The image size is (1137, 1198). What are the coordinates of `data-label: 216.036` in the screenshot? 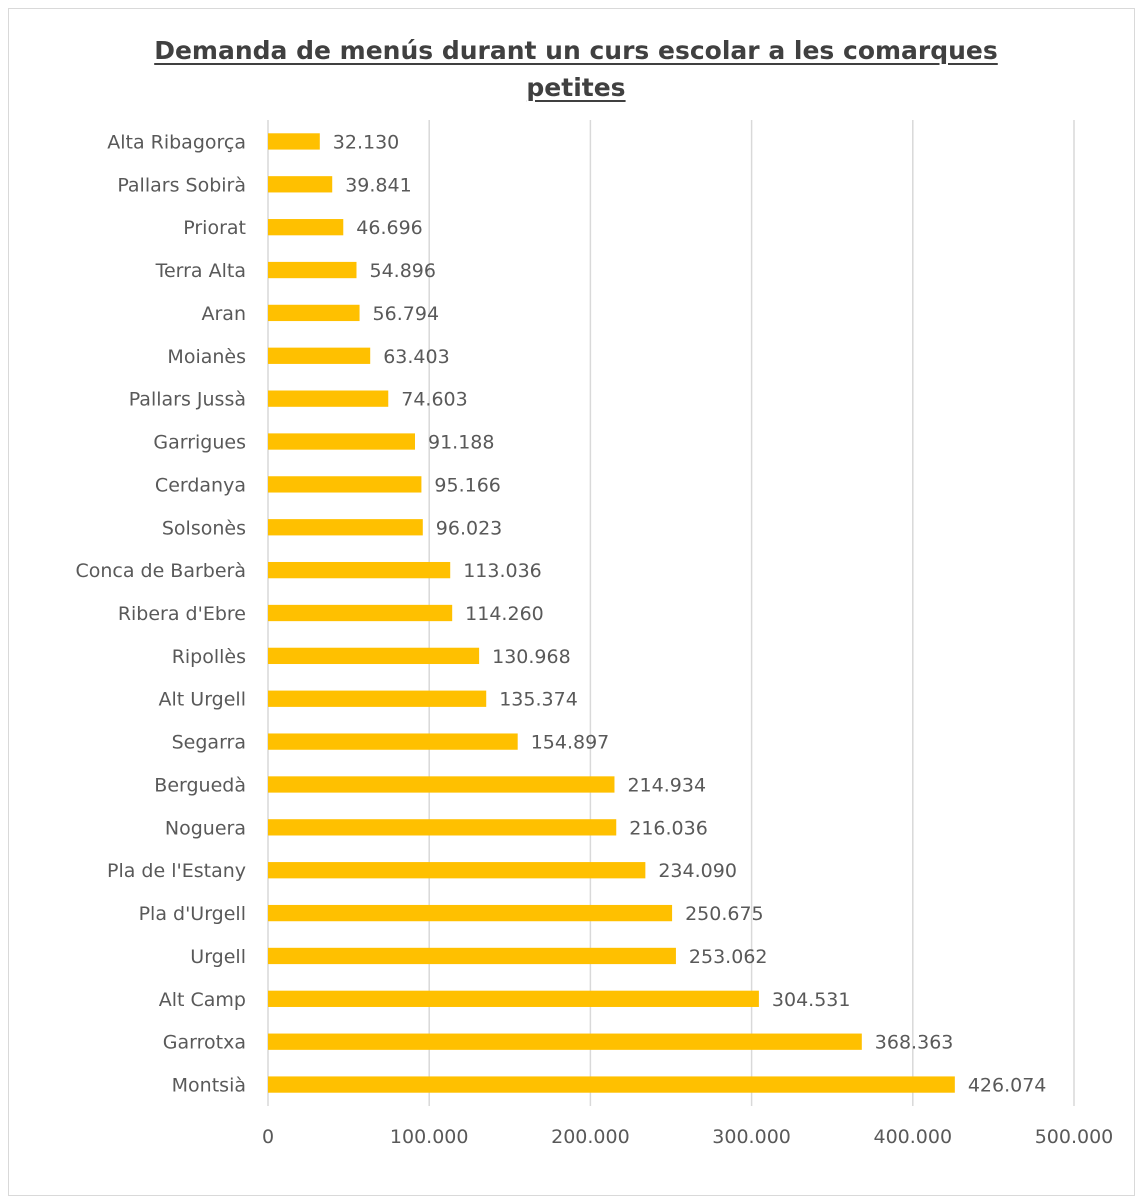 It's located at (668, 828).